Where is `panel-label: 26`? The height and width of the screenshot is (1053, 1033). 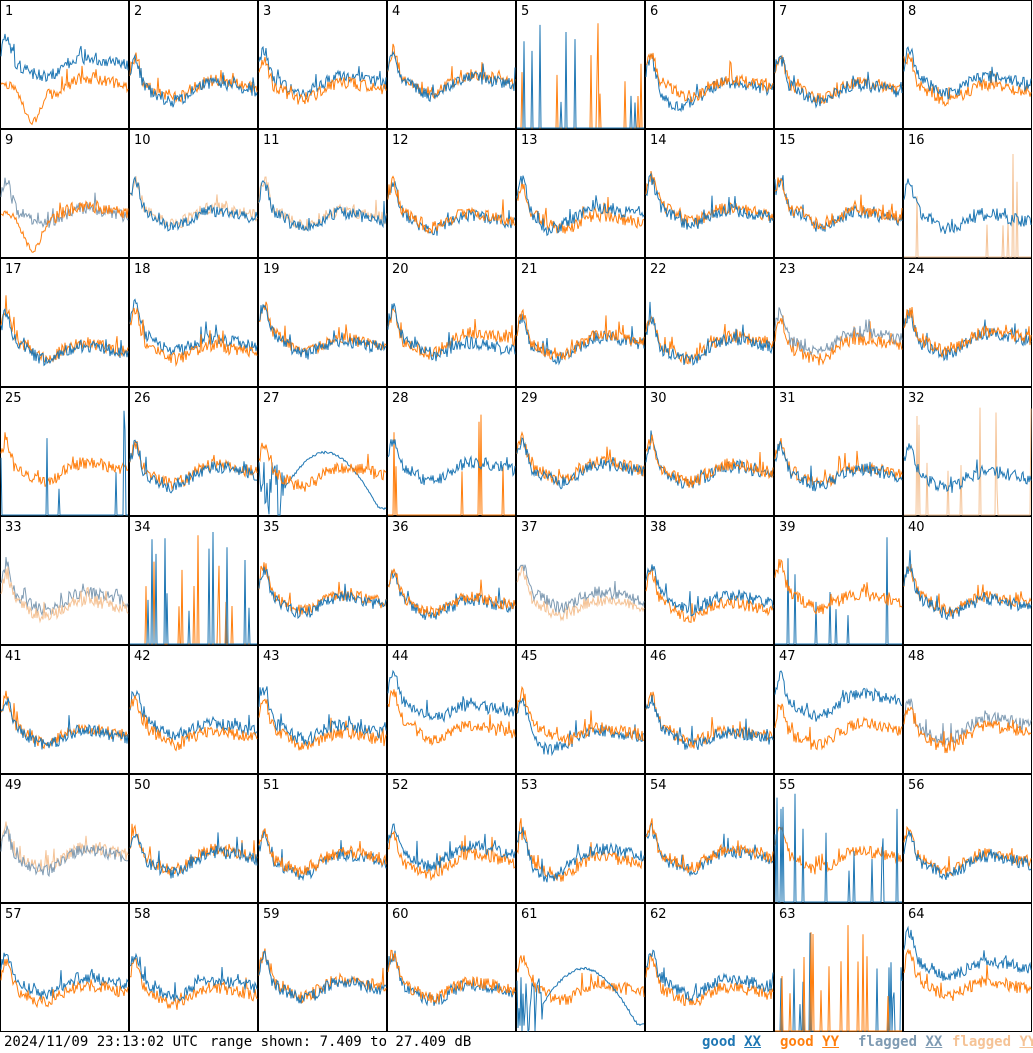 panel-label: 26 is located at coordinates (142, 398).